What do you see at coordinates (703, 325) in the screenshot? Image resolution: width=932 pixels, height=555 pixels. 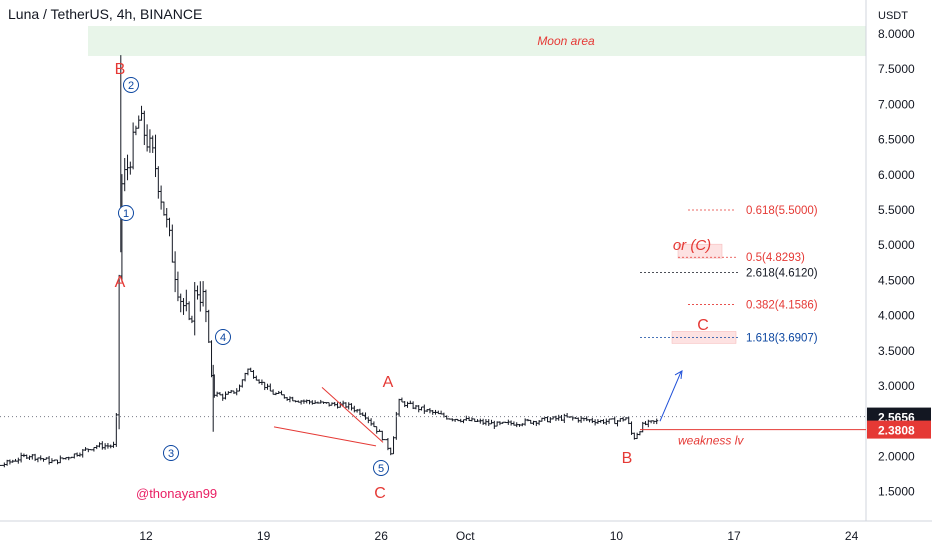 I see `wave-label-c-target: C` at bounding box center [703, 325].